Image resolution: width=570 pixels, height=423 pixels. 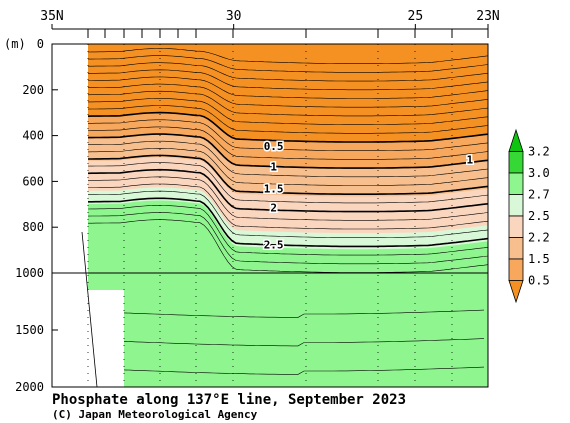 I want to click on contour-label-2: 1, so click(x=273, y=167).